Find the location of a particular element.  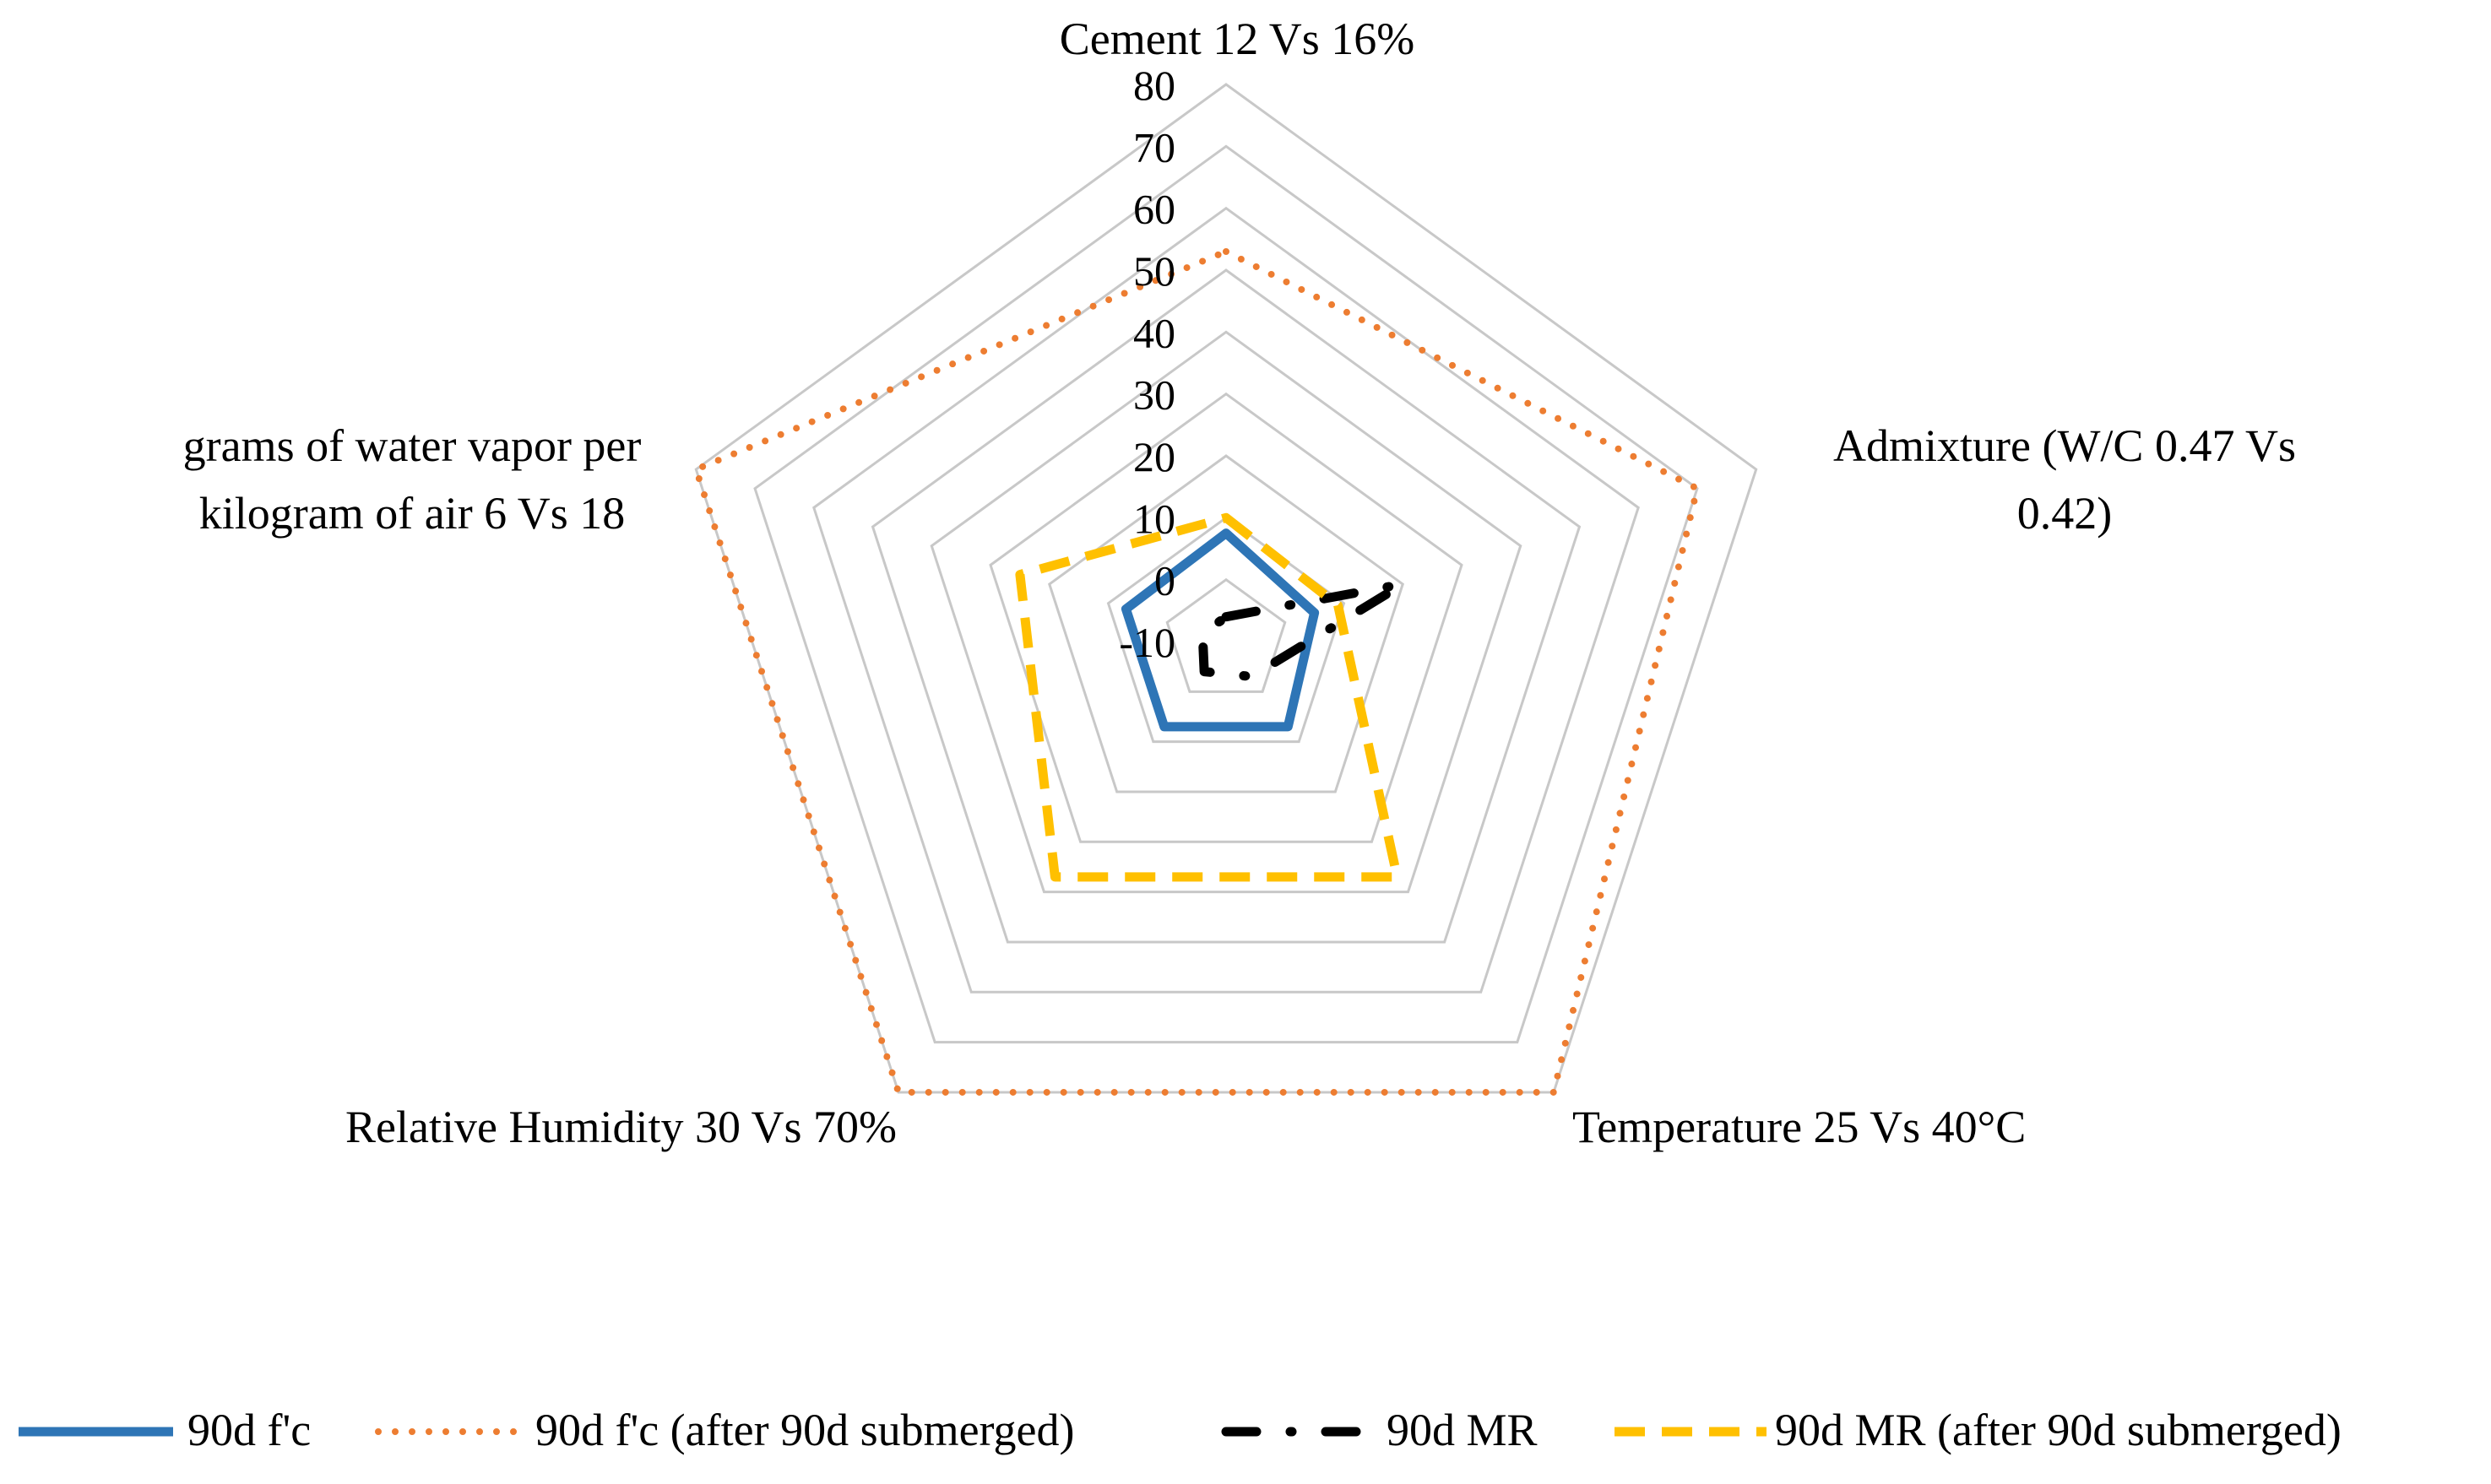

axis-label-3-line-0: Relative Humidity 30 Vs 70% is located at coordinates (621, 1127).